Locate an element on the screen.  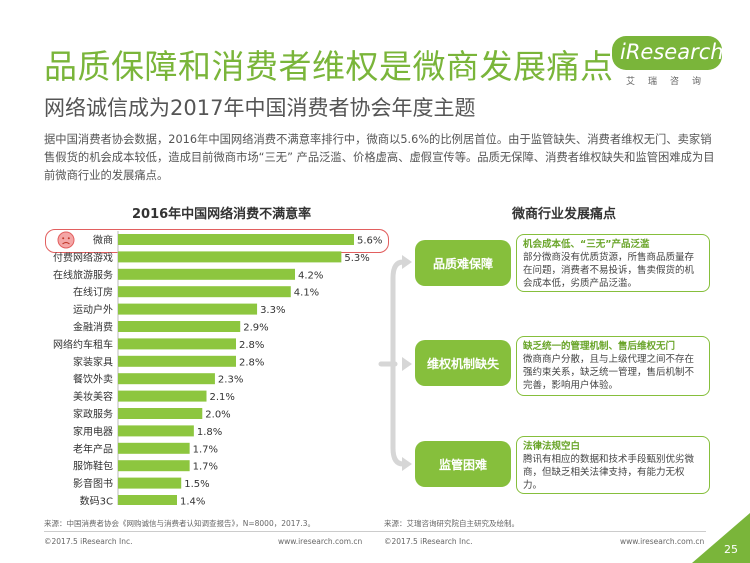
value-label: 1.5% is located at coordinates (196, 484).